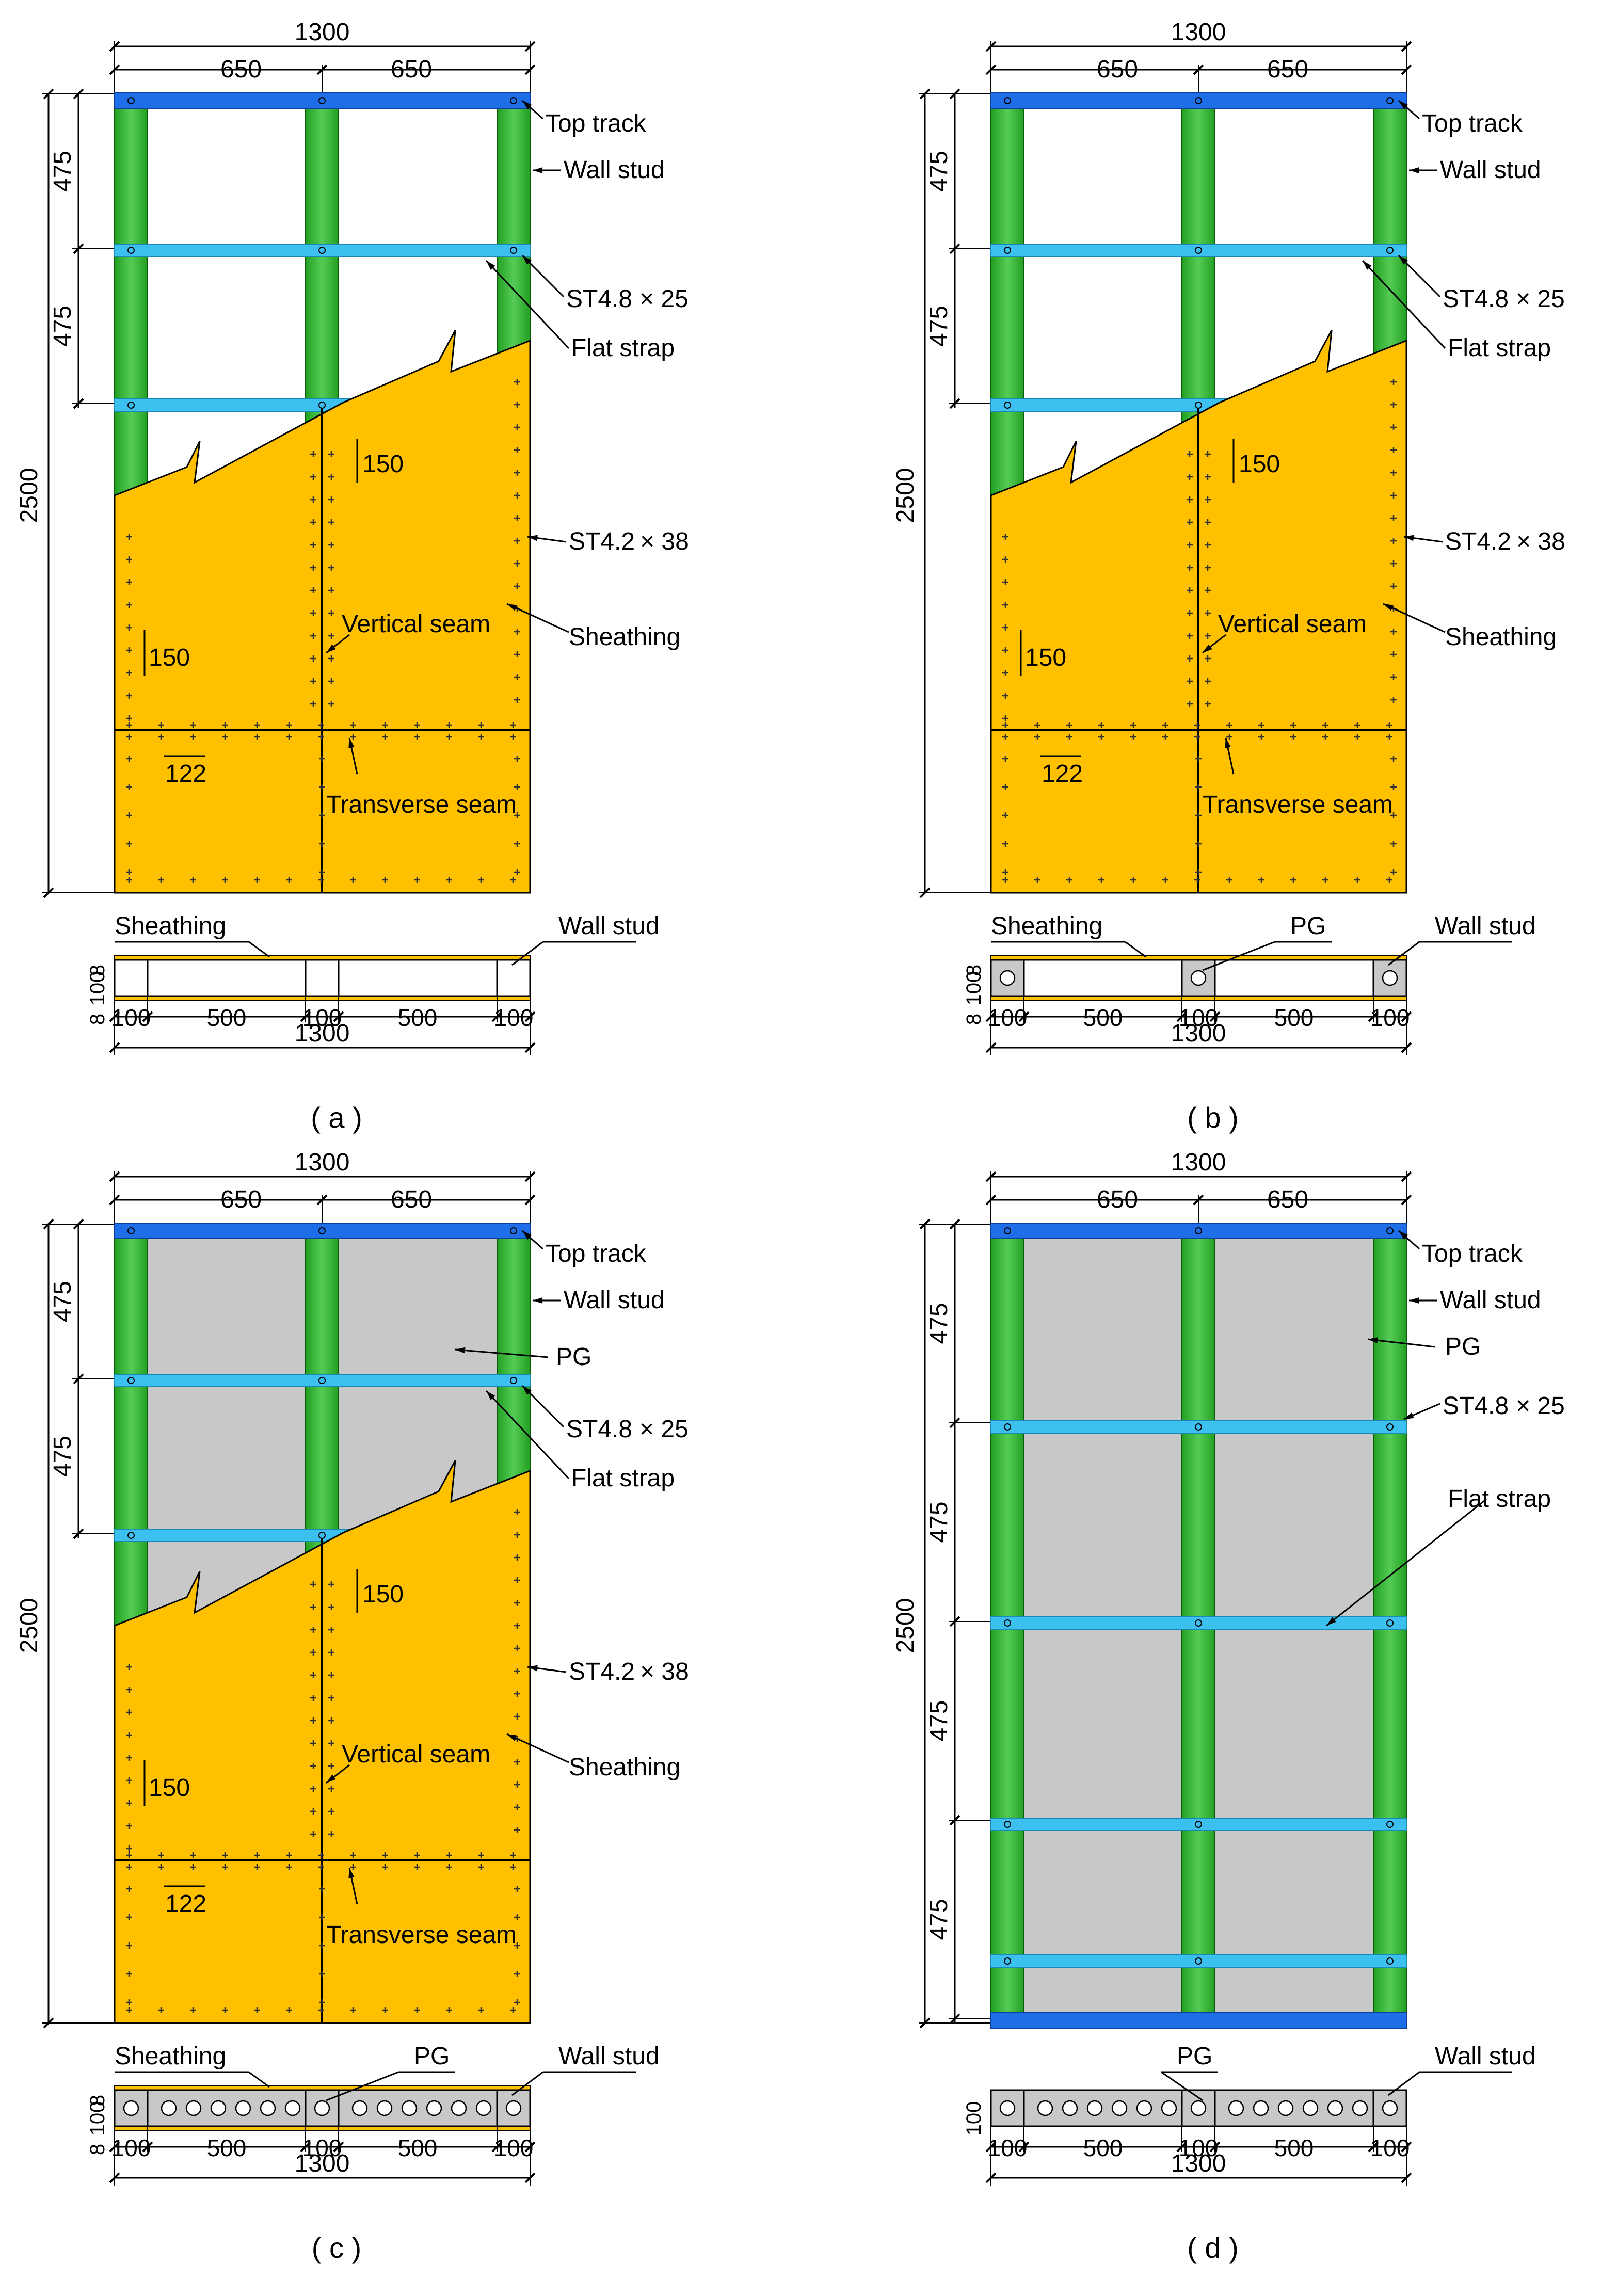 This screenshot has height=2296, width=1601. I want to click on label-flat-strap: Flat strap, so click(1499, 1499).